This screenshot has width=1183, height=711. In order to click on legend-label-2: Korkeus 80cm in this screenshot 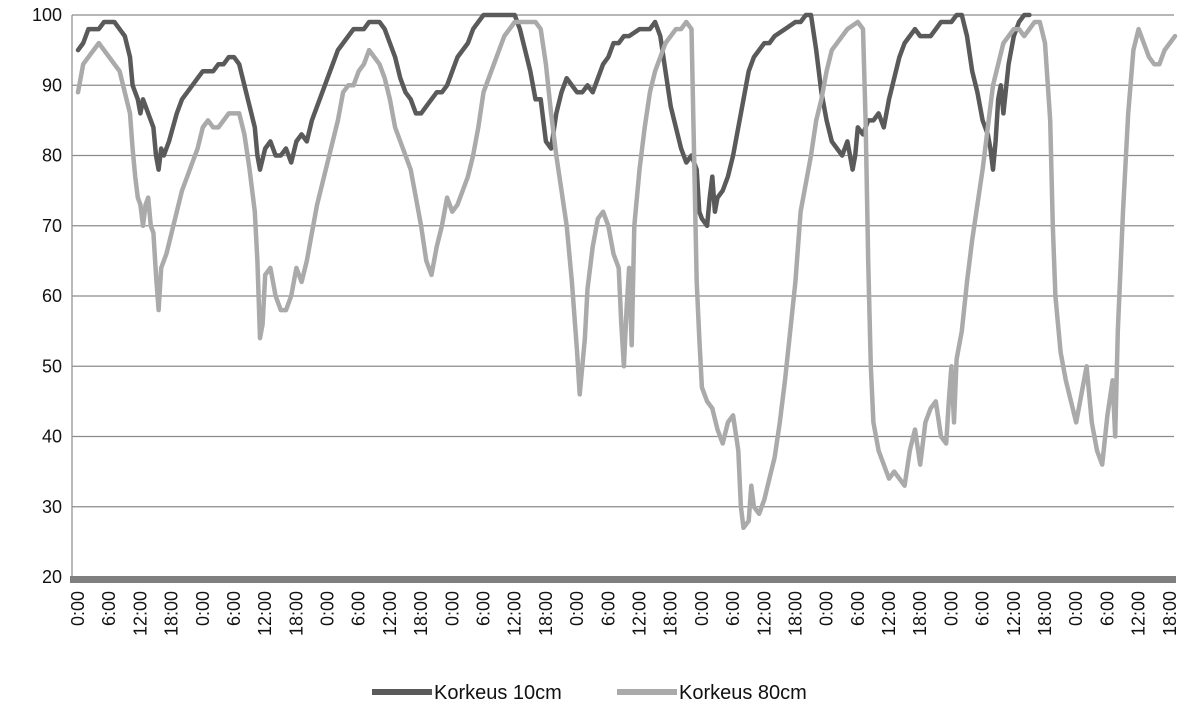, I will do `click(743, 693)`.